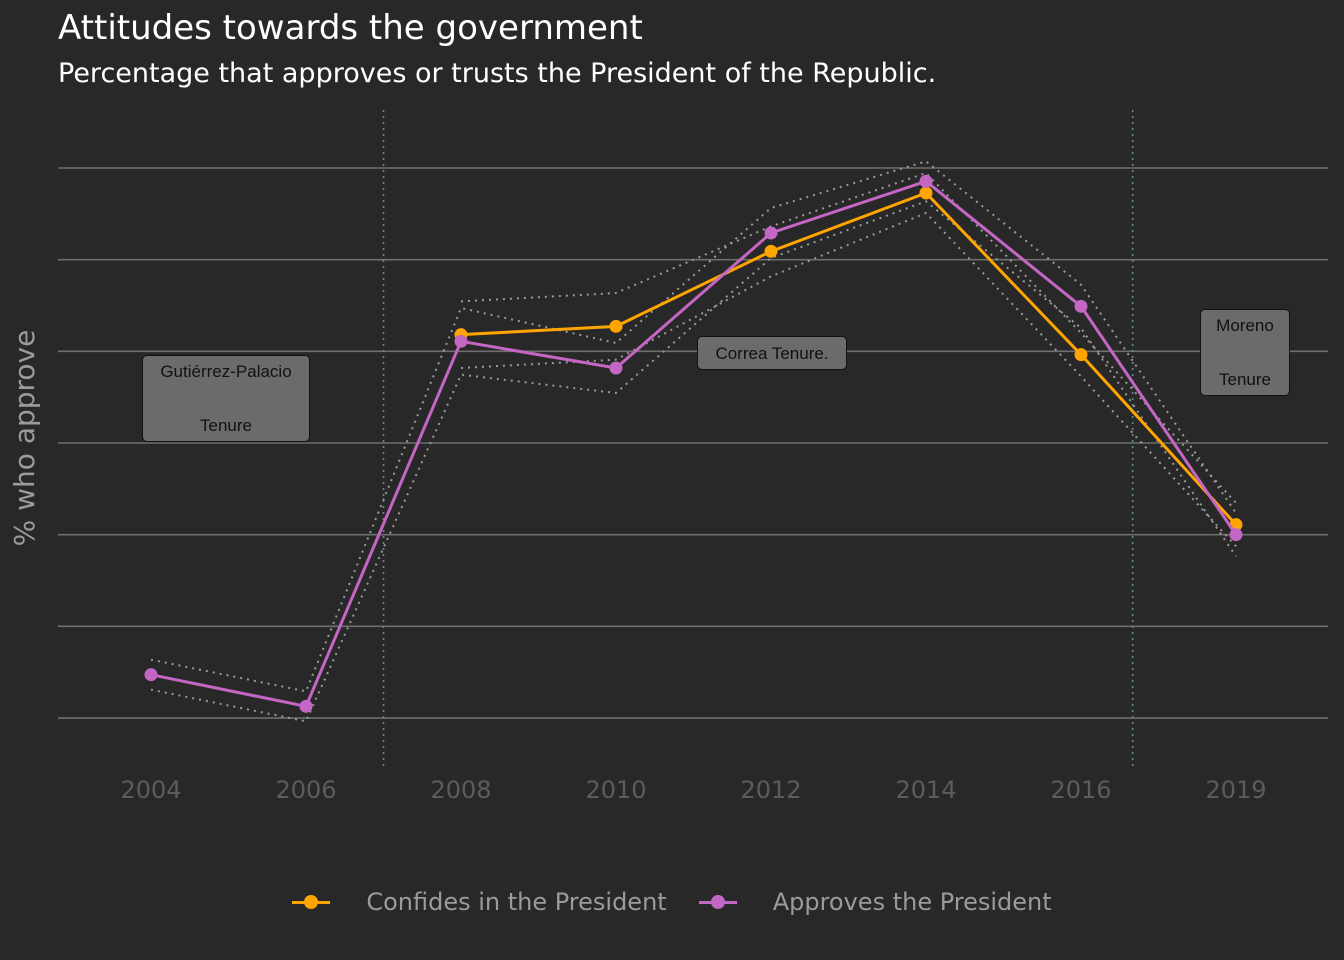 The width and height of the screenshot is (1344, 960). Describe the element at coordinates (1081, 355) in the screenshot. I see `data-point-series-0-2016` at that location.